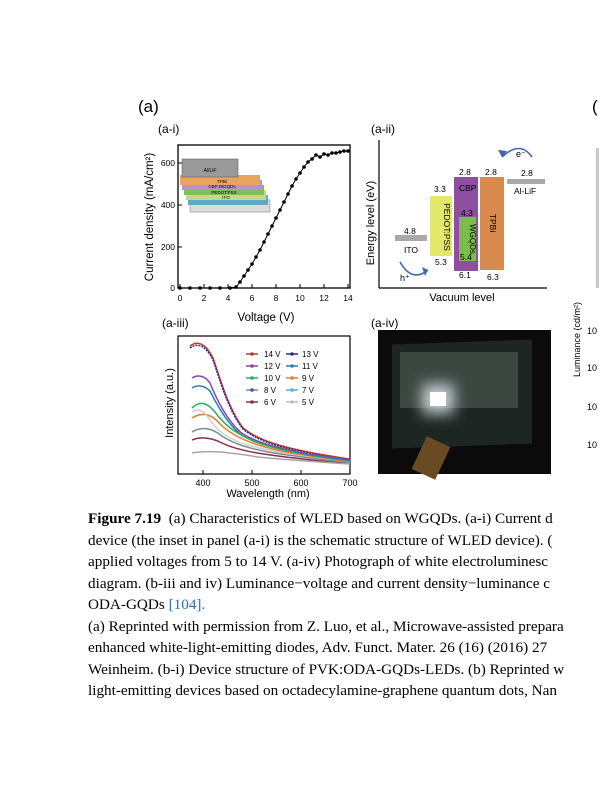  Describe the element at coordinates (308, 390) in the screenshot. I see `legend-entry: 7 V` at that location.